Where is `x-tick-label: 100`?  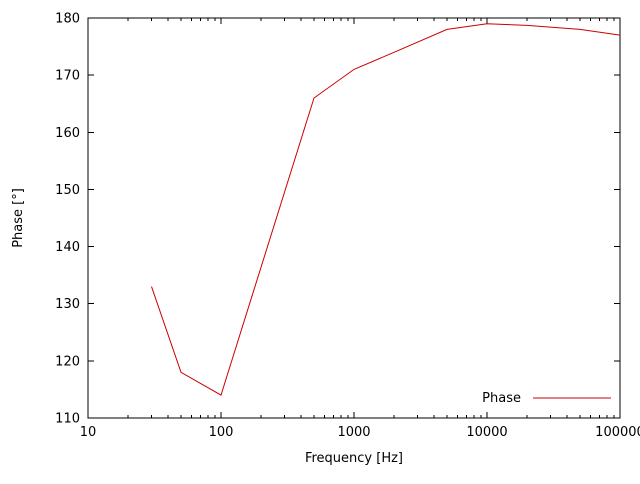 x-tick-label: 100 is located at coordinates (221, 432).